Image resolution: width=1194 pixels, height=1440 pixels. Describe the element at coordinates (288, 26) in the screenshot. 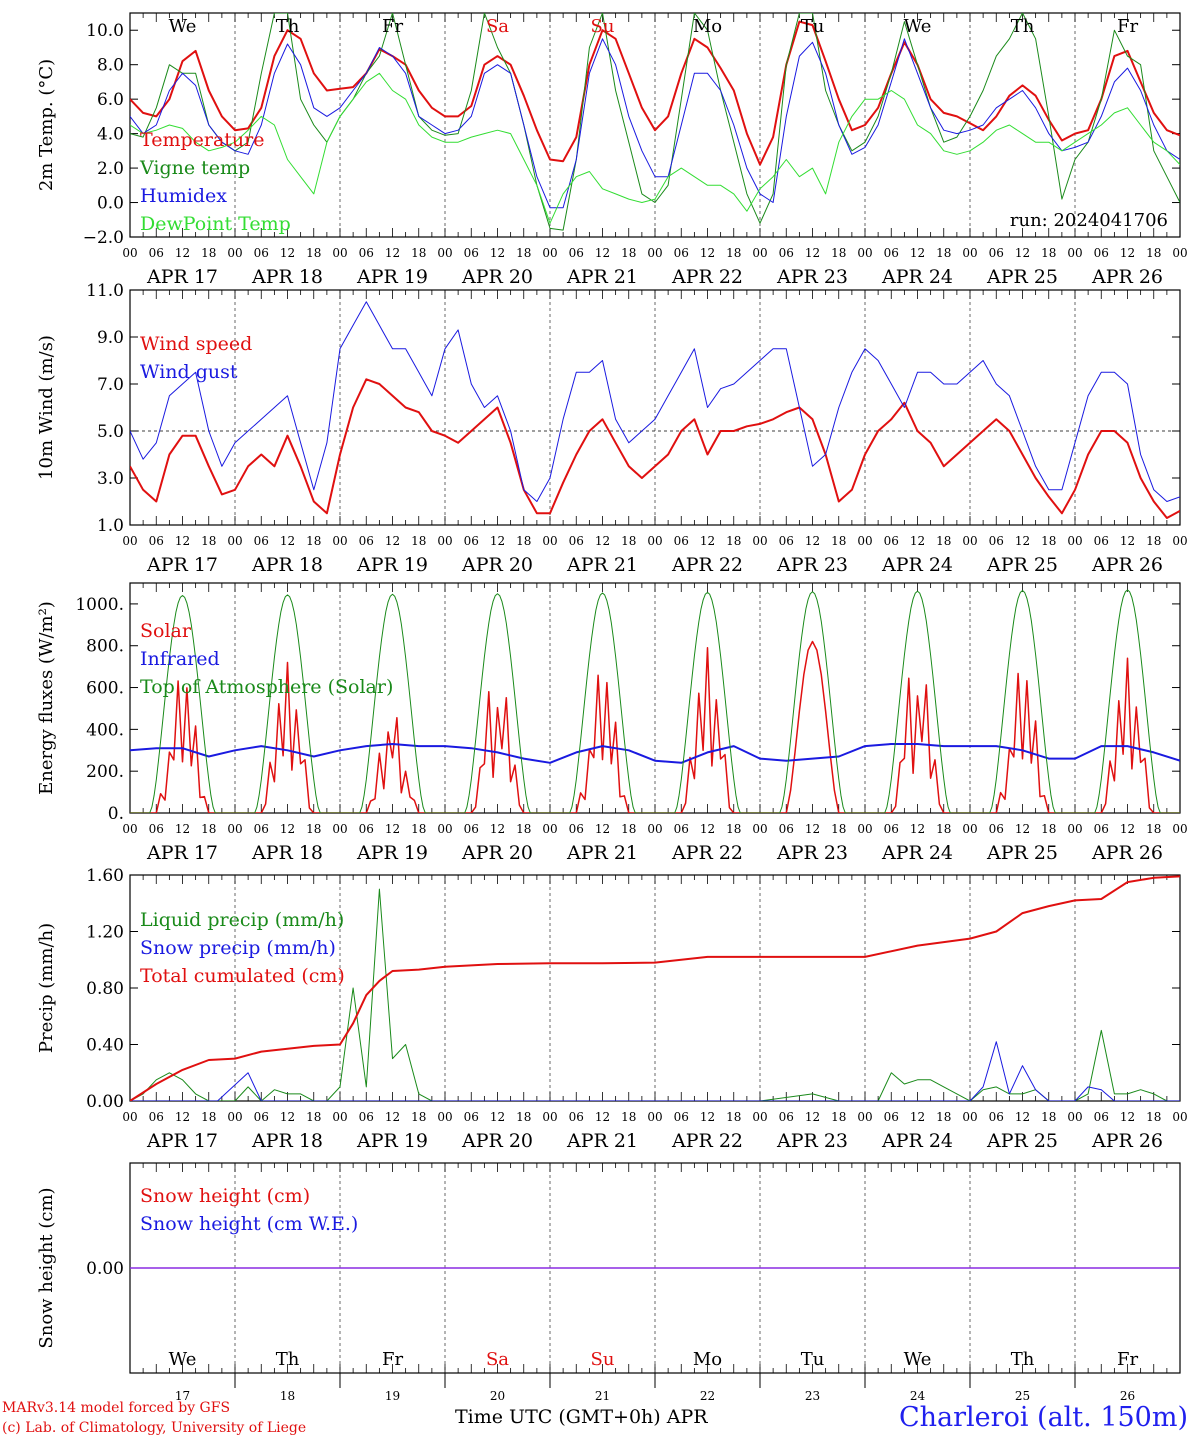

I see `weekday-label-top: Th` at that location.